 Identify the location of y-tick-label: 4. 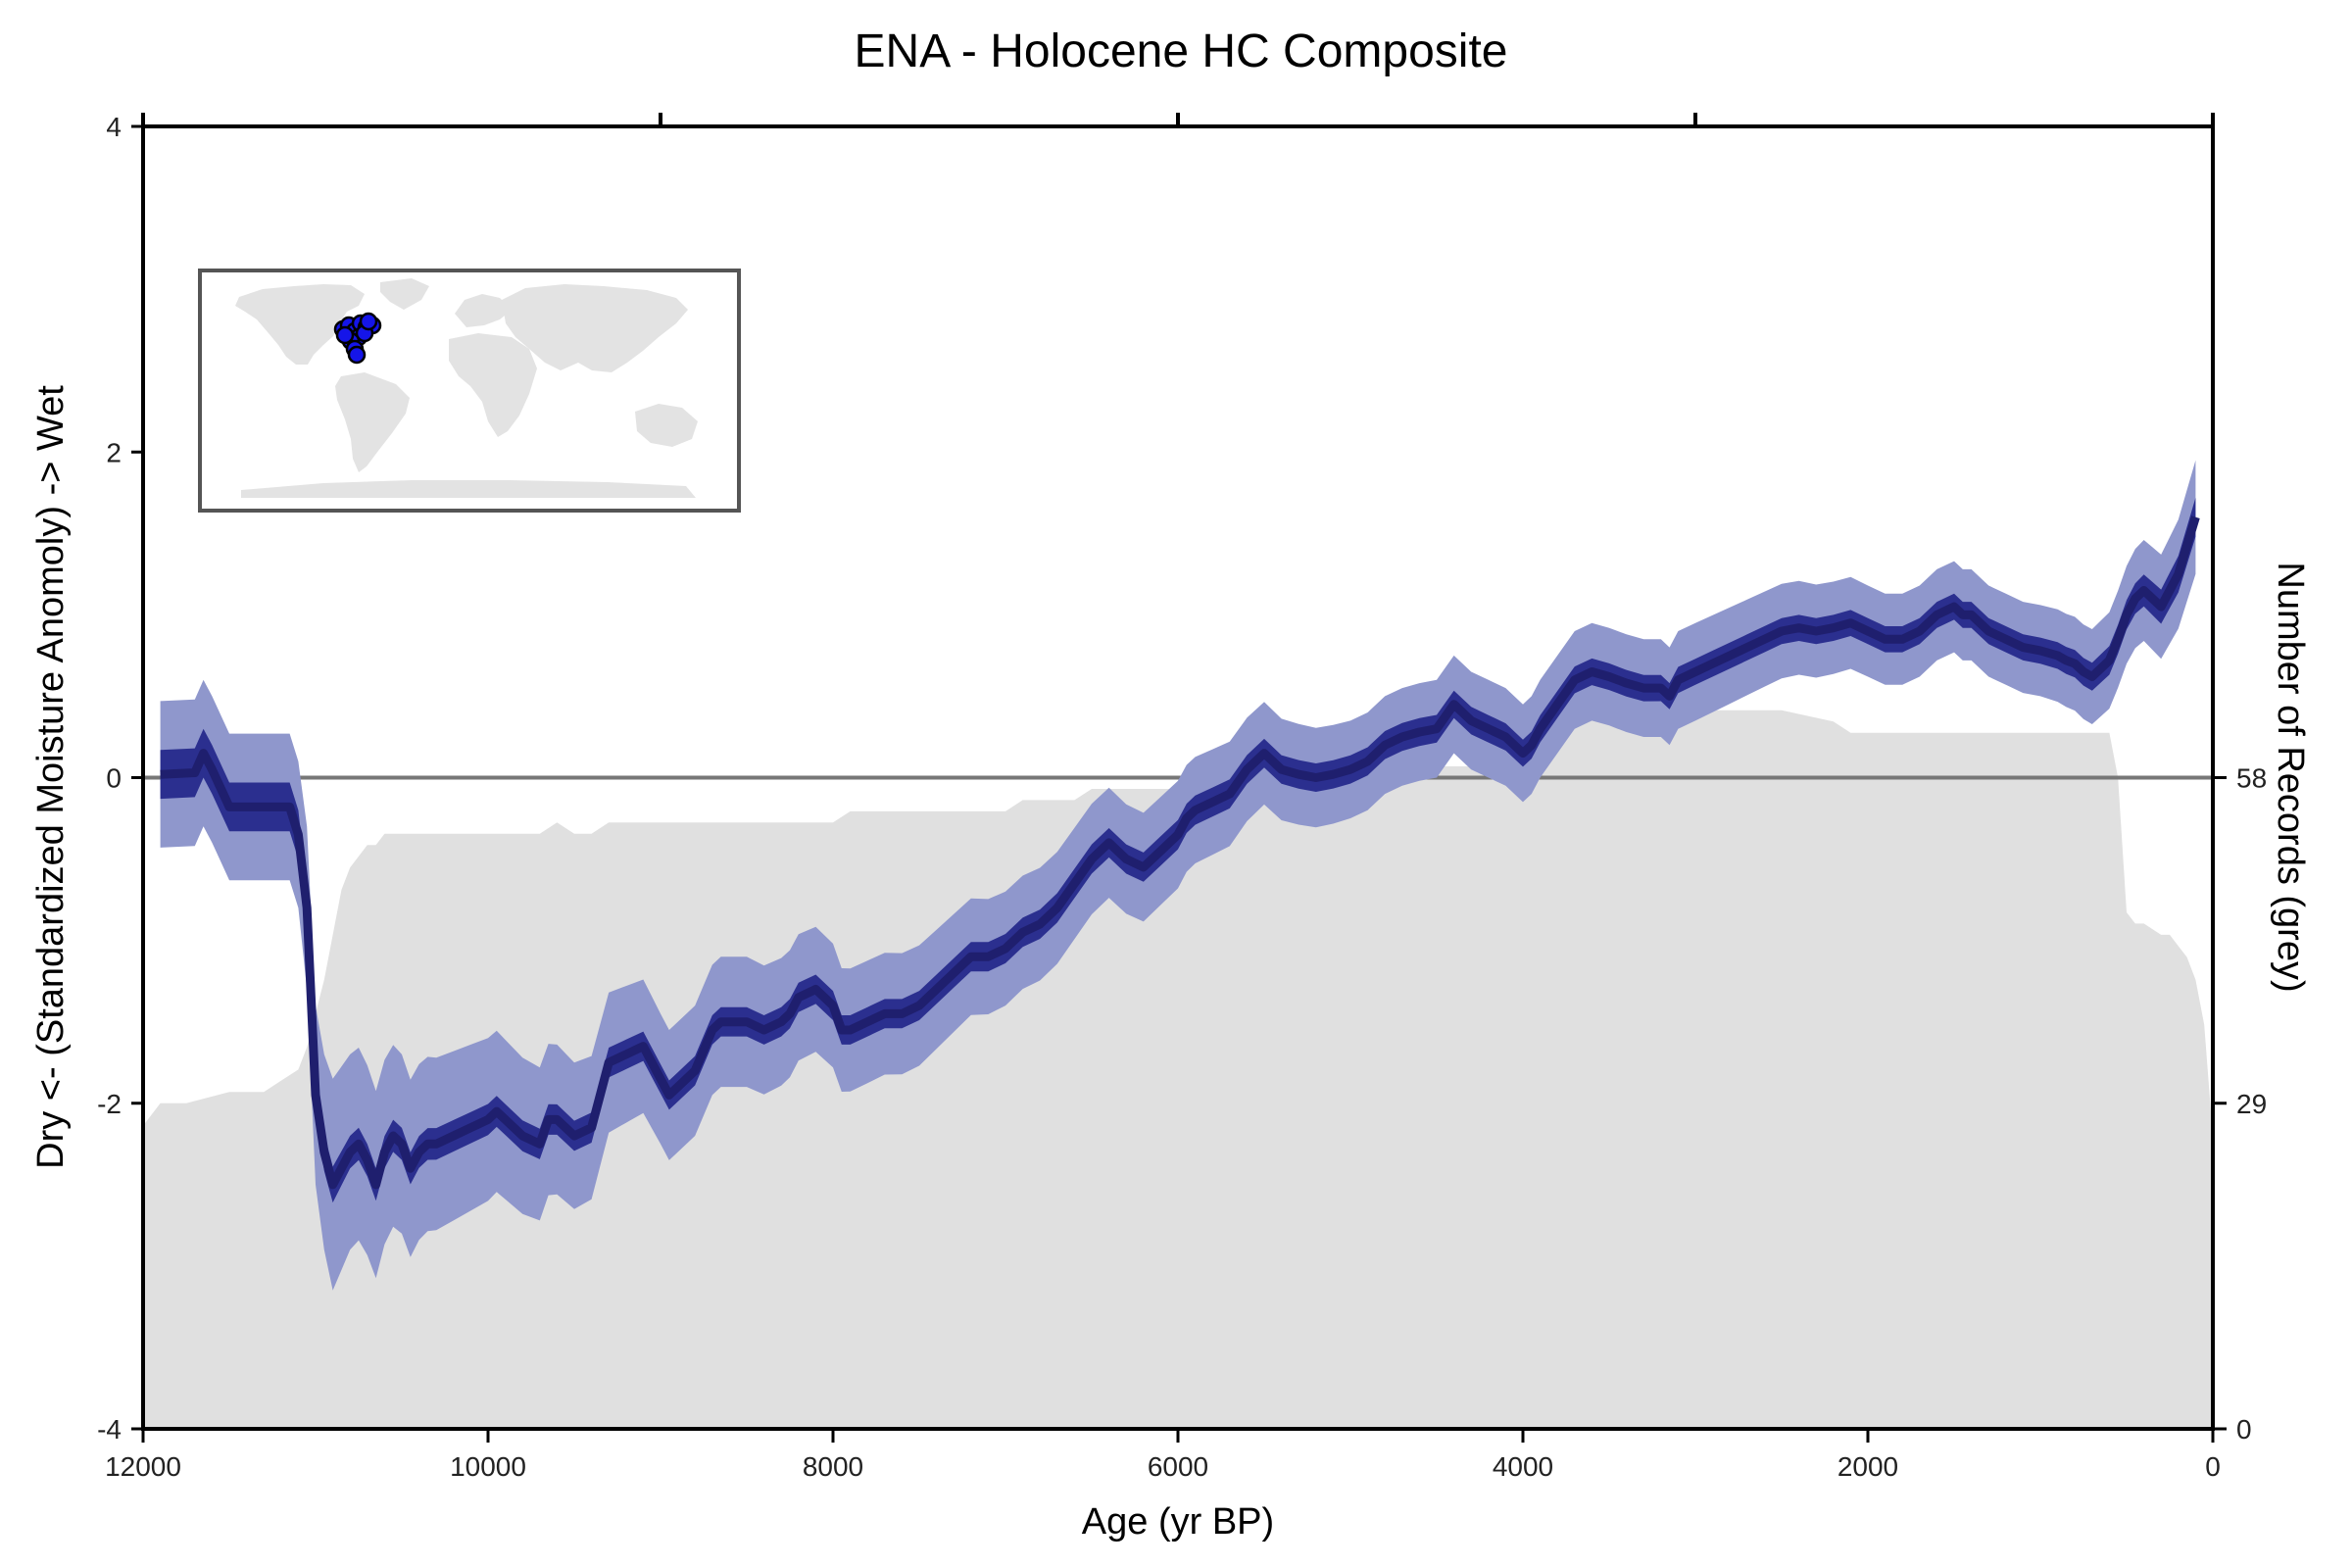
(114, 127).